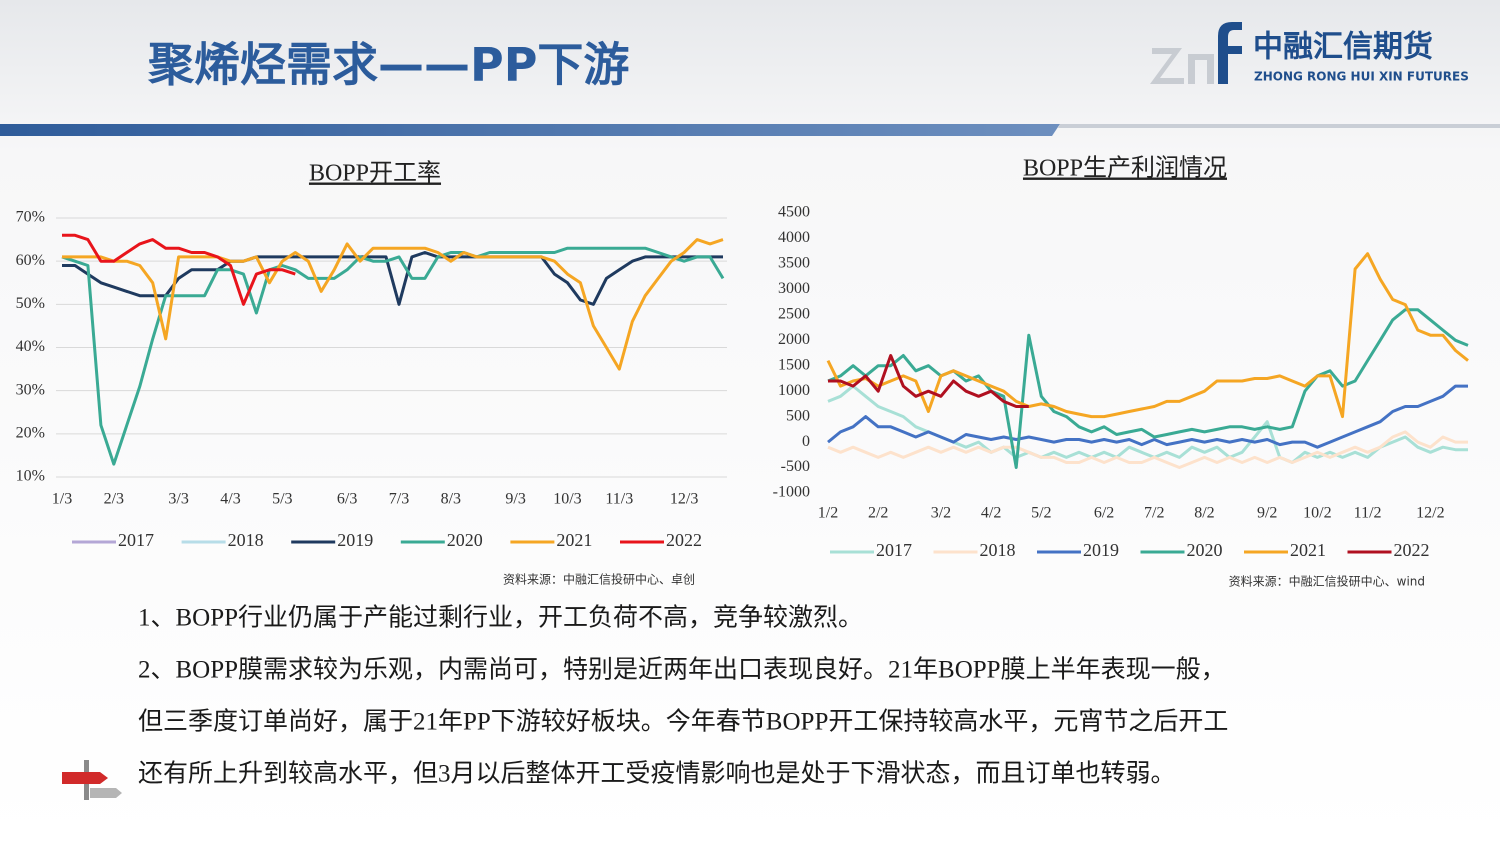  Describe the element at coordinates (347, 499) in the screenshot. I see `x-tick-label: 6/3` at that location.